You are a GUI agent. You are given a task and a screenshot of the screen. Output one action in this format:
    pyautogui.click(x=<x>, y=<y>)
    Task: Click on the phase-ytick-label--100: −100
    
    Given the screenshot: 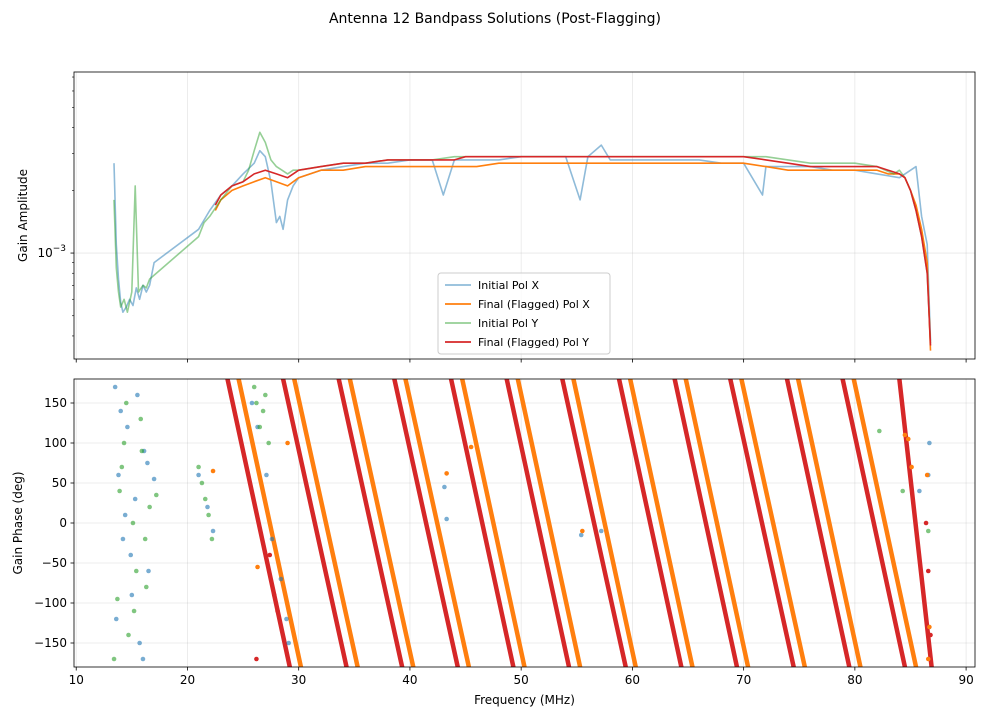 What is the action you would take?
    pyautogui.click(x=50, y=603)
    